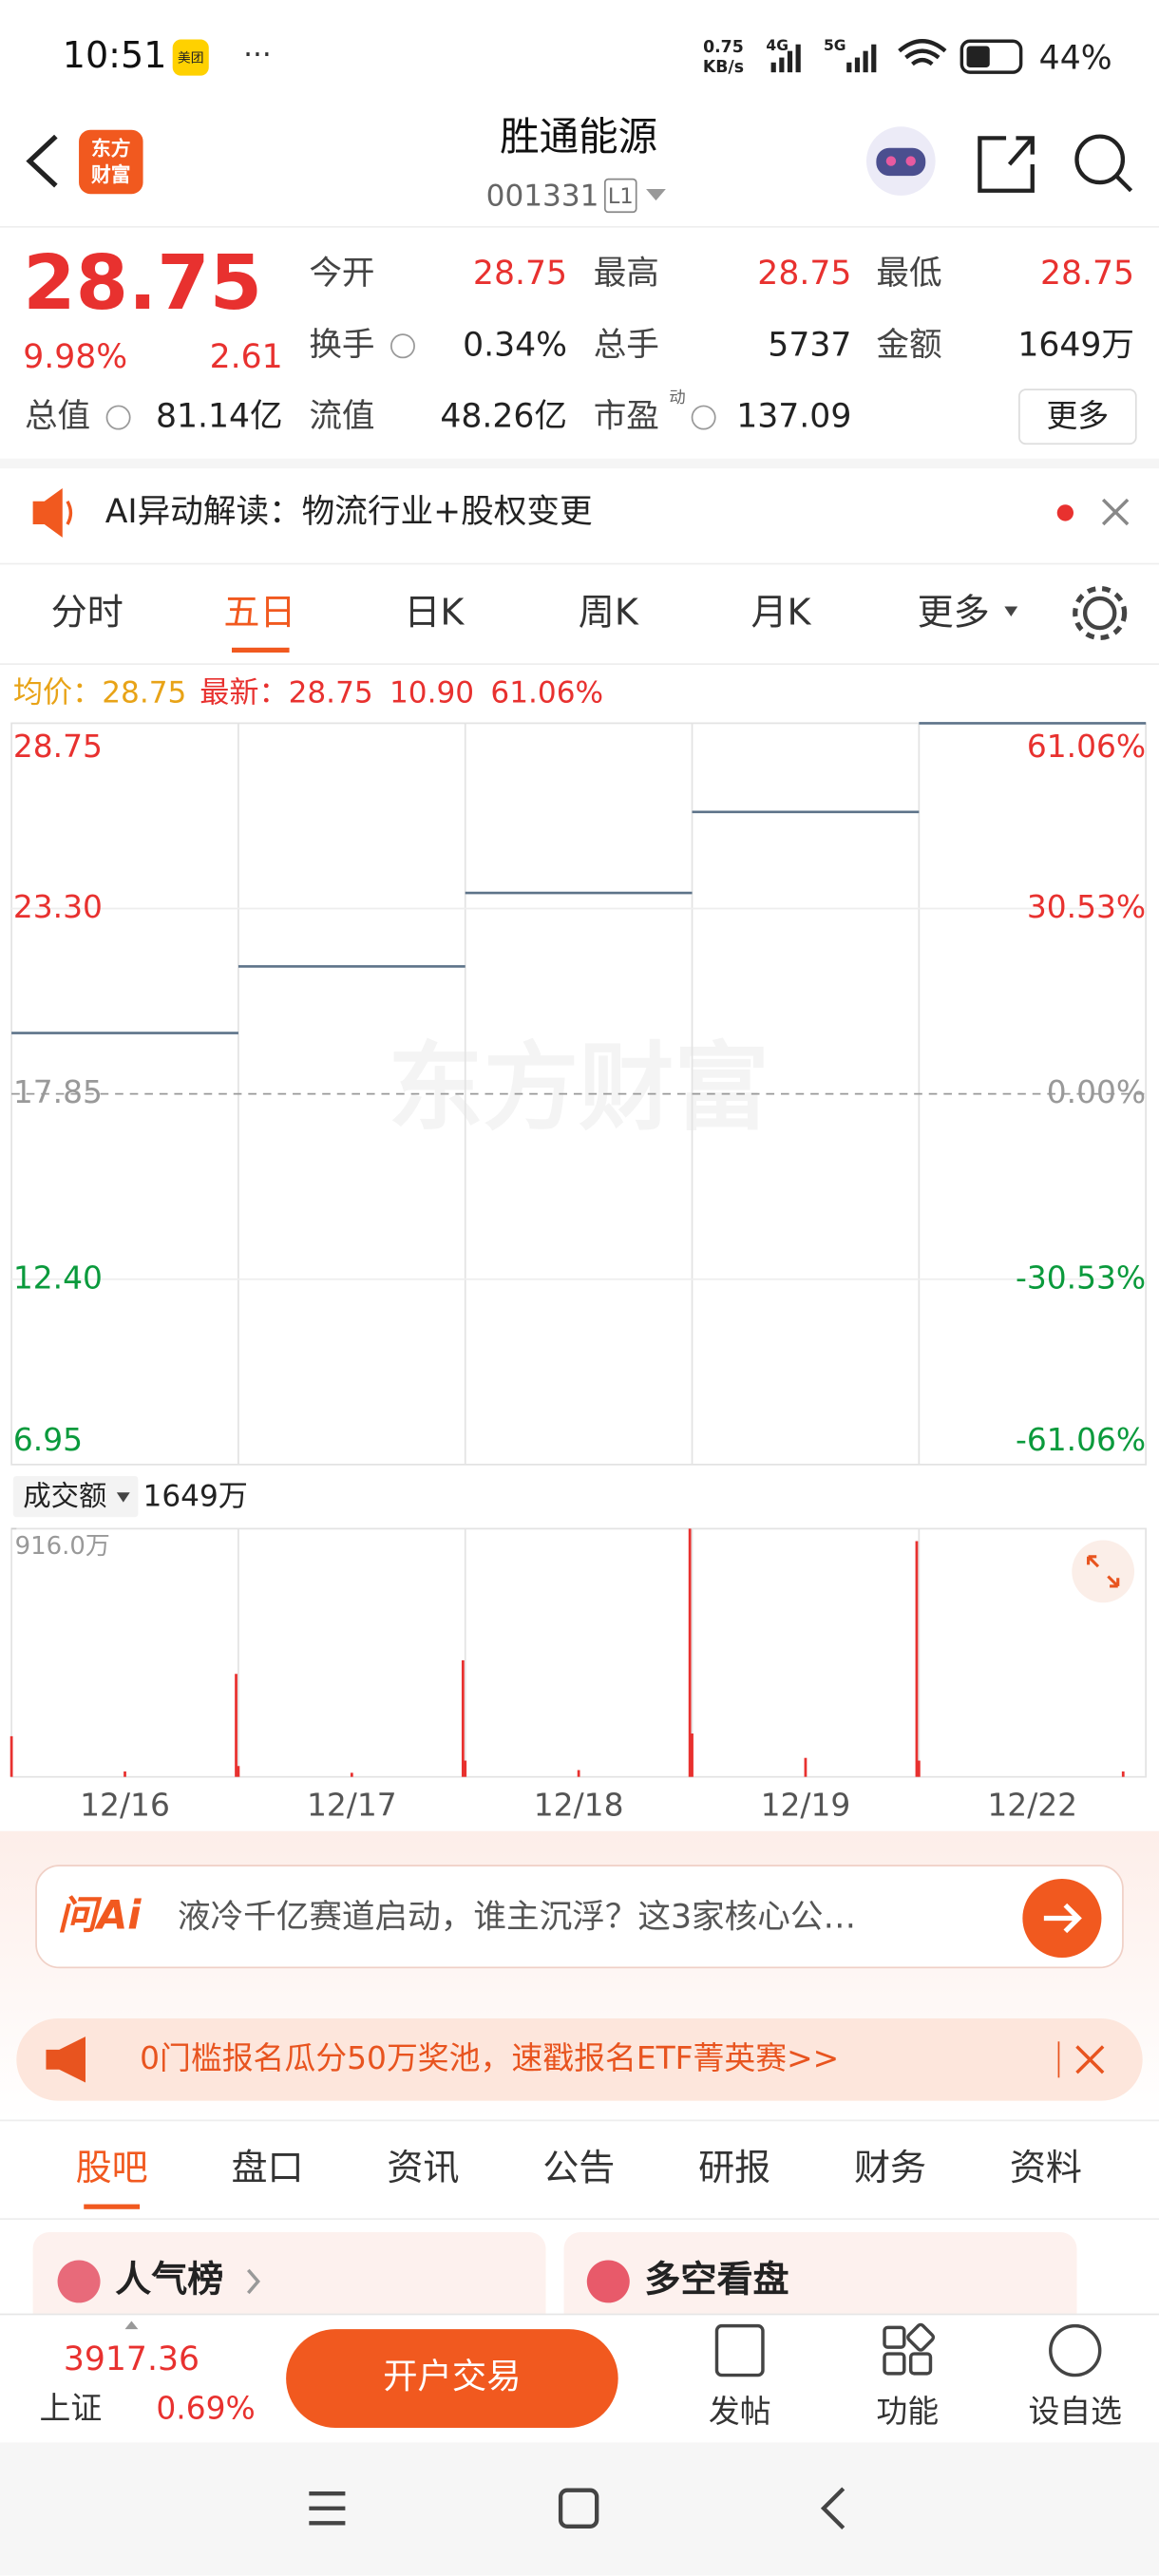 Image resolution: width=1159 pixels, height=2576 pixels. What do you see at coordinates (1011, 611) in the screenshot?
I see `tab-dropdown` at bounding box center [1011, 611].